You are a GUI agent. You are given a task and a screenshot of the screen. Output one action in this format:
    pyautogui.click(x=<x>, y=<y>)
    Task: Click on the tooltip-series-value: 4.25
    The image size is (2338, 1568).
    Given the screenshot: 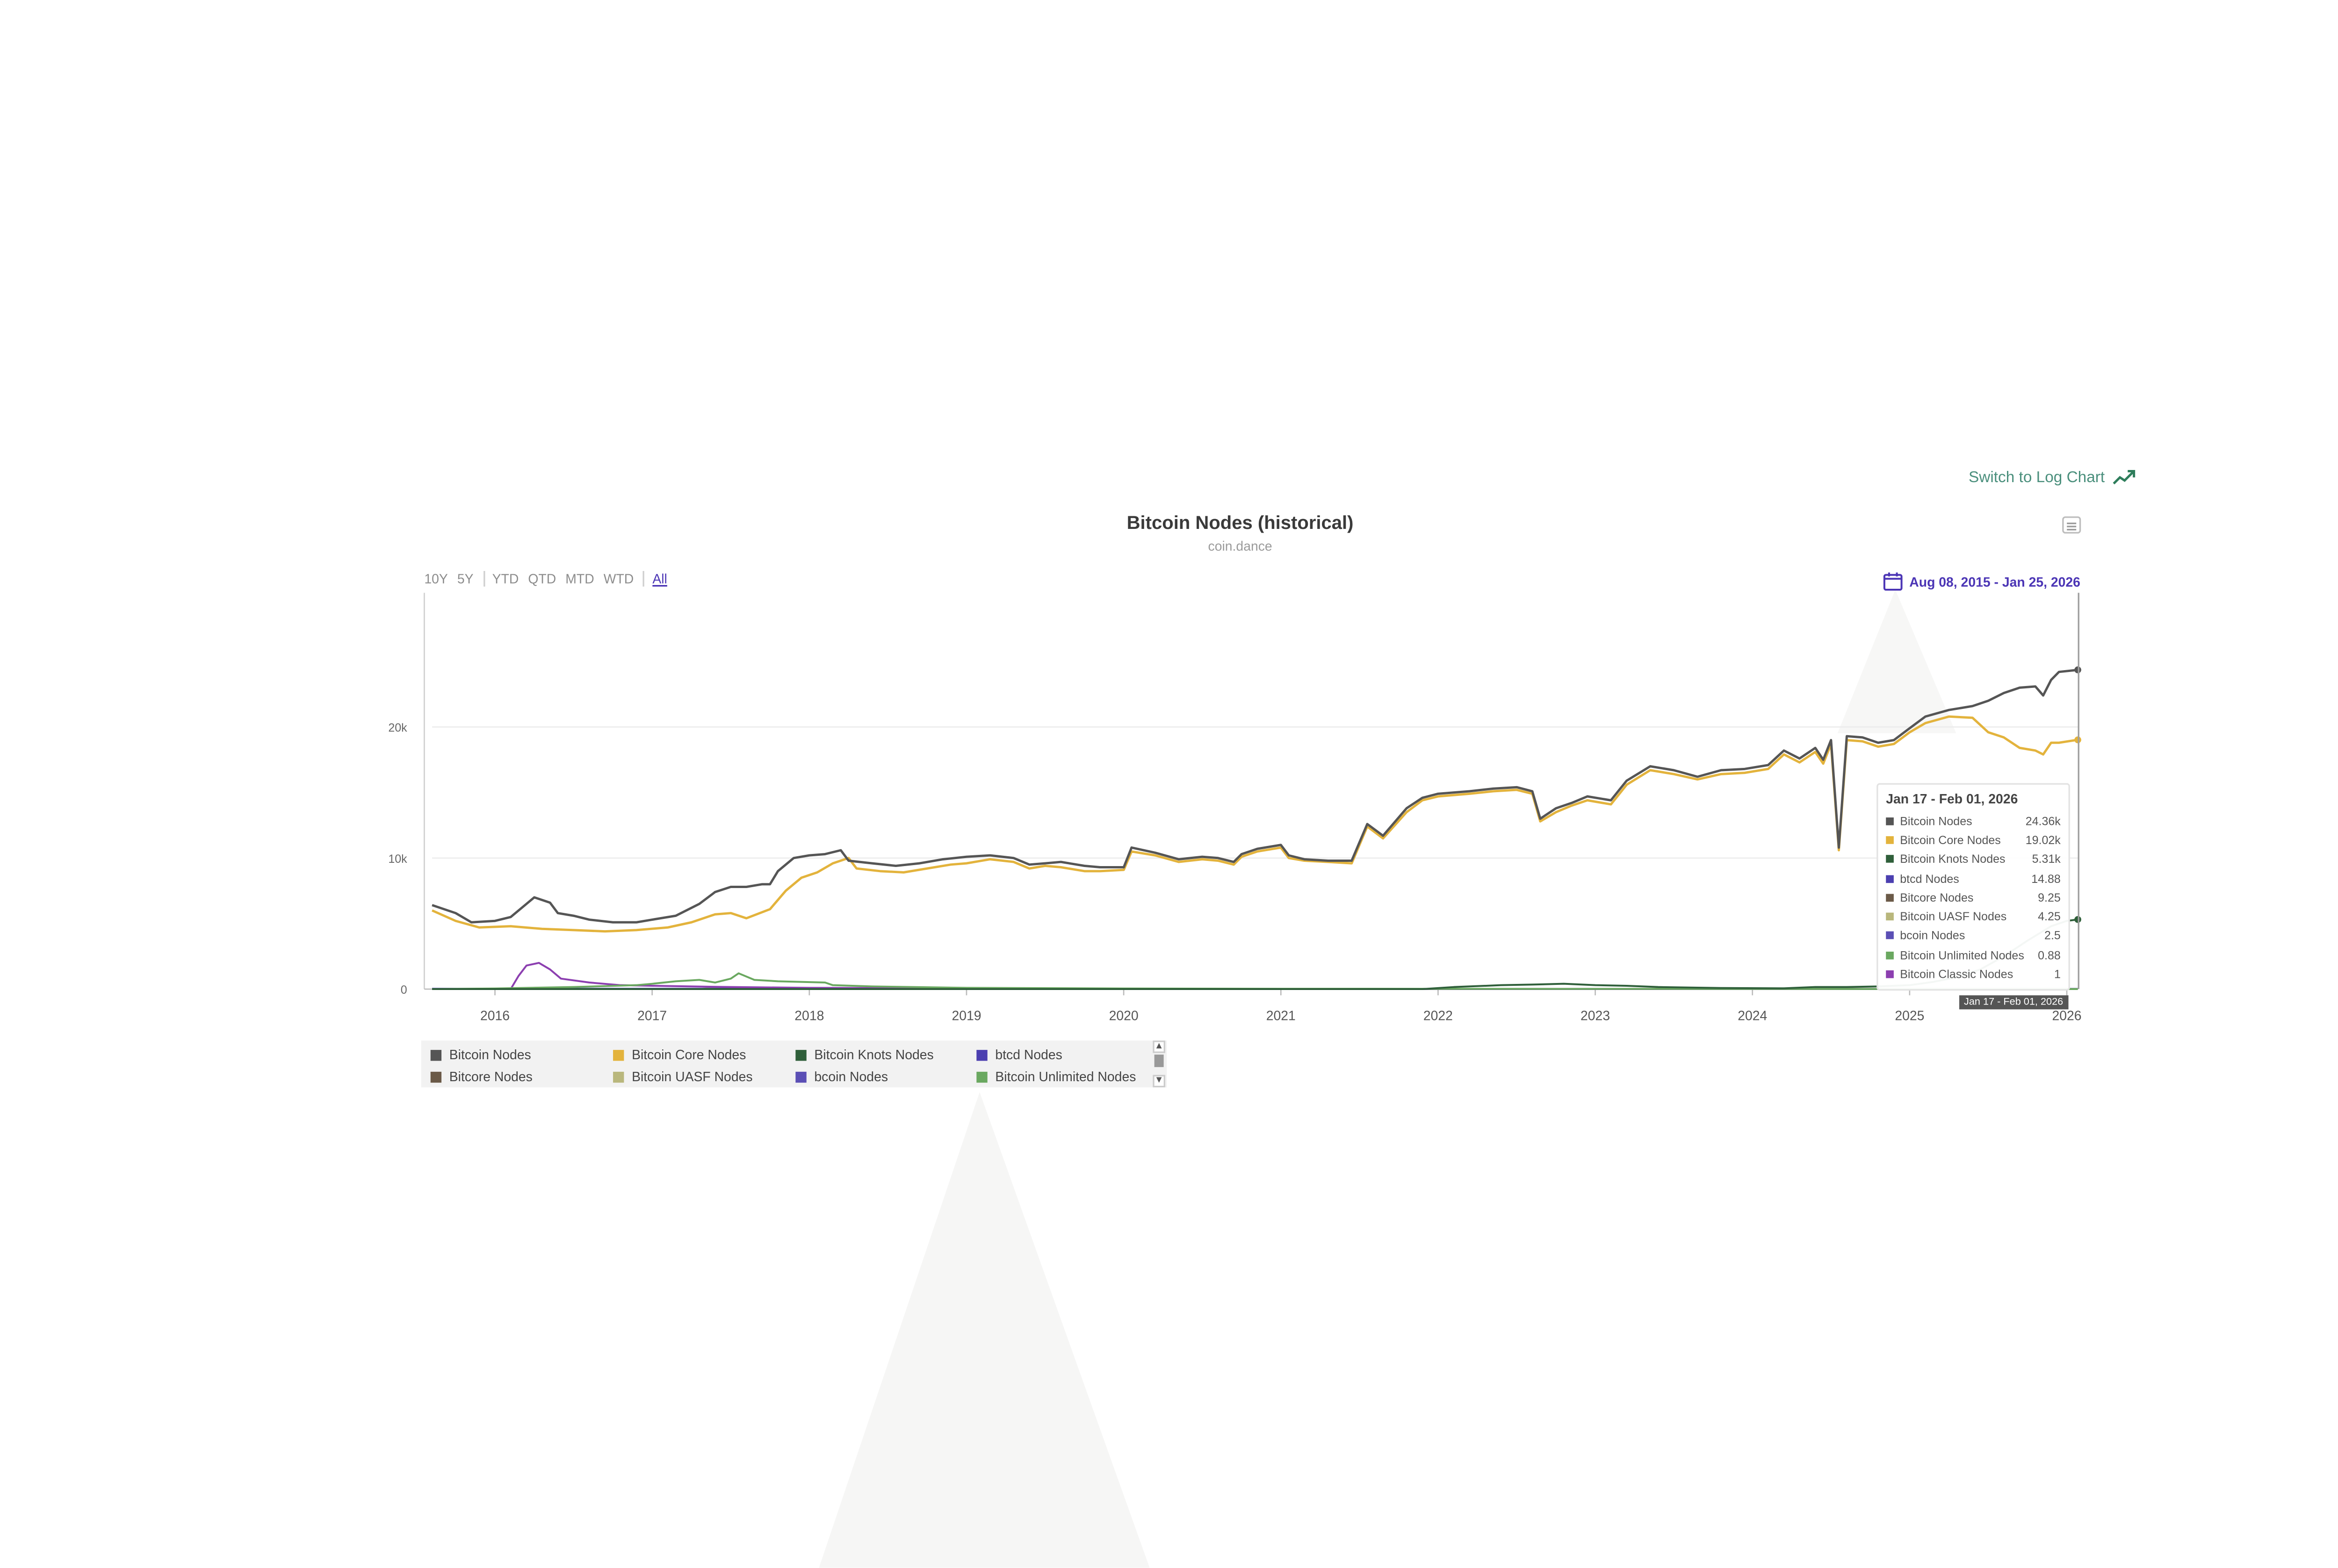 What is the action you would take?
    pyautogui.click(x=2049, y=917)
    